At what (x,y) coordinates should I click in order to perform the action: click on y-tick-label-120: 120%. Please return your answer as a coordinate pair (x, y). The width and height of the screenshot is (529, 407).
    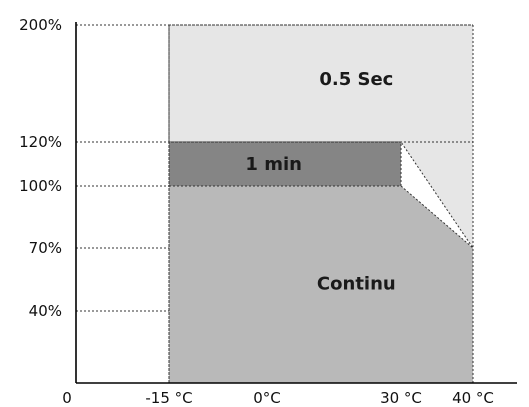
    Looking at the image, I should click on (40, 142).